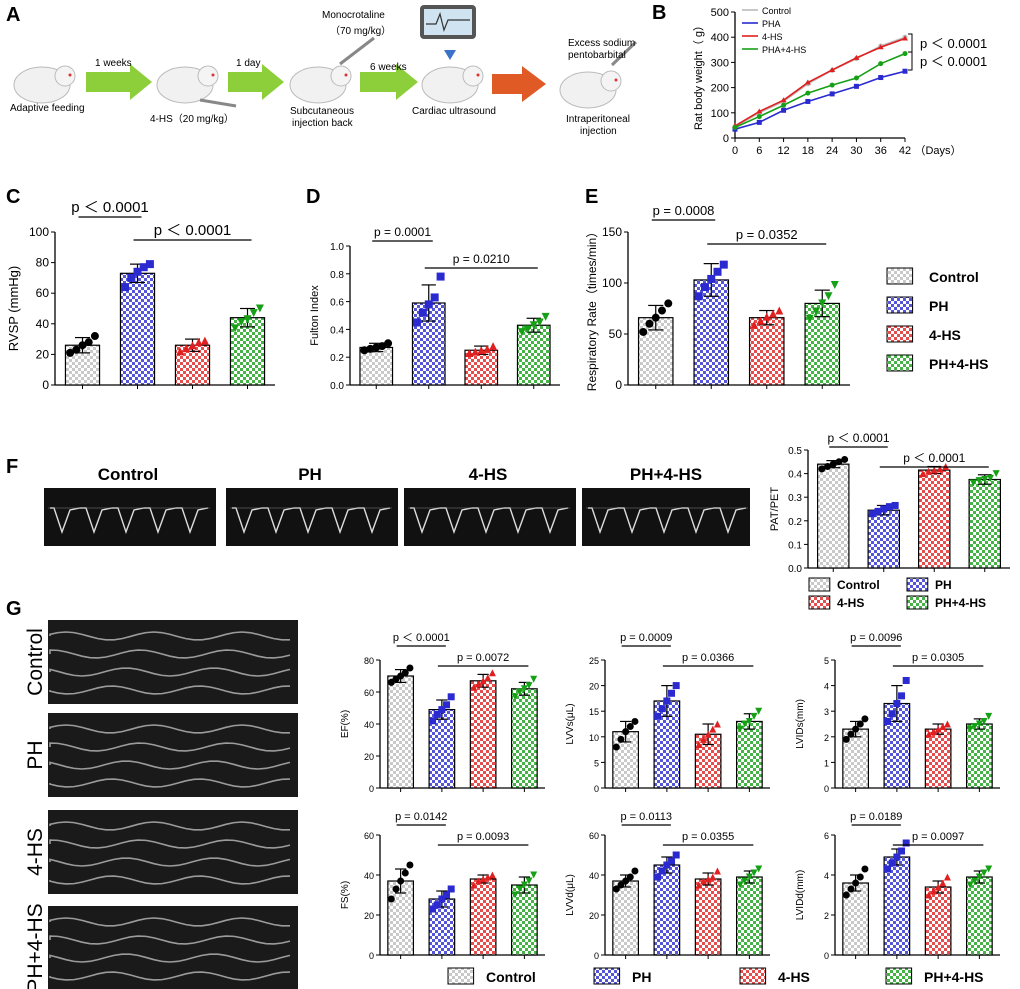  I want to click on legend-label: PH, so click(641, 977).